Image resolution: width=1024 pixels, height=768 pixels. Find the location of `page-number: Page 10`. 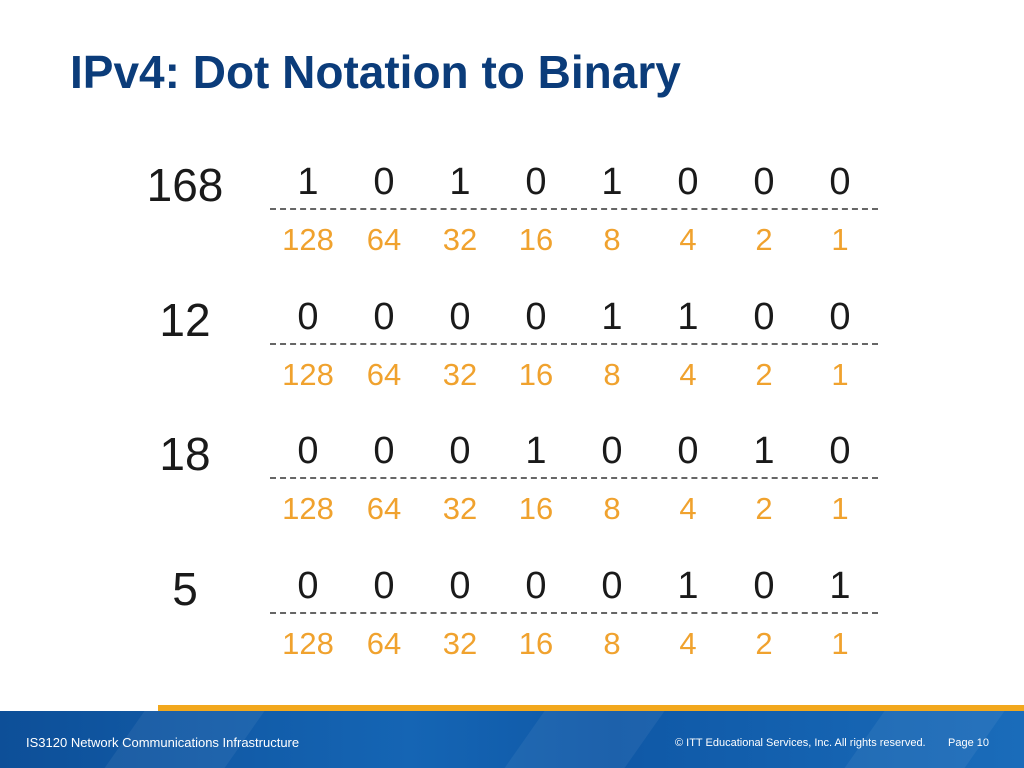

page-number: Page 10 is located at coordinates (968, 743).